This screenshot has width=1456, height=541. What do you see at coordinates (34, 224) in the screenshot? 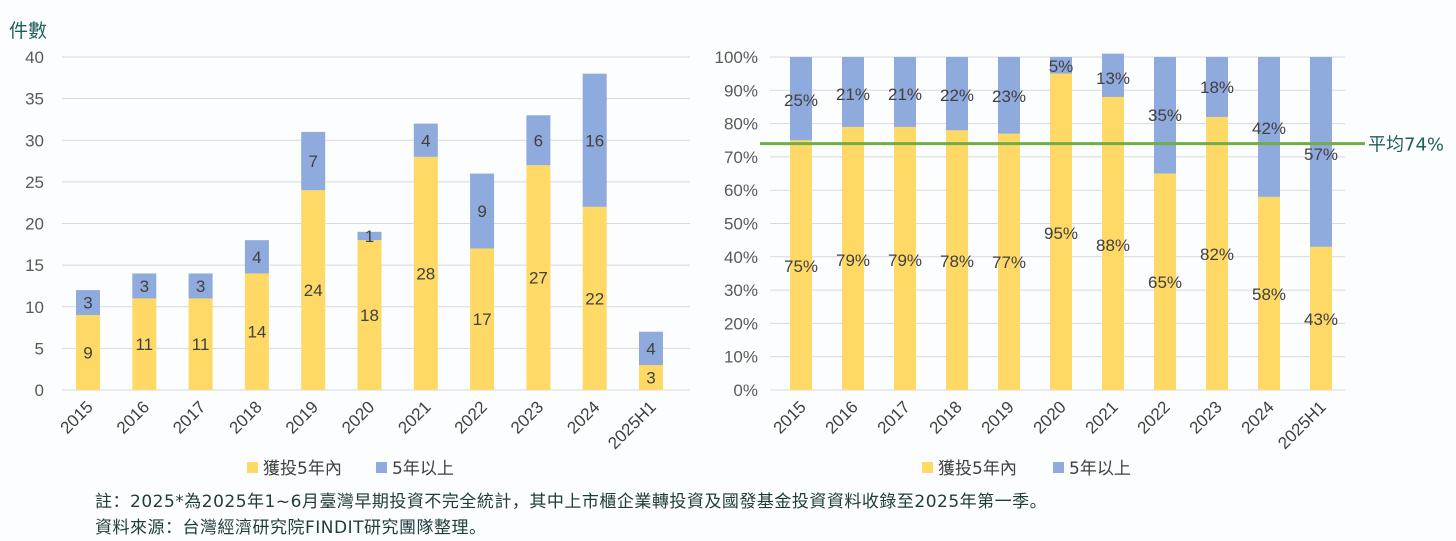
I see `y-tick-label: 20` at bounding box center [34, 224].